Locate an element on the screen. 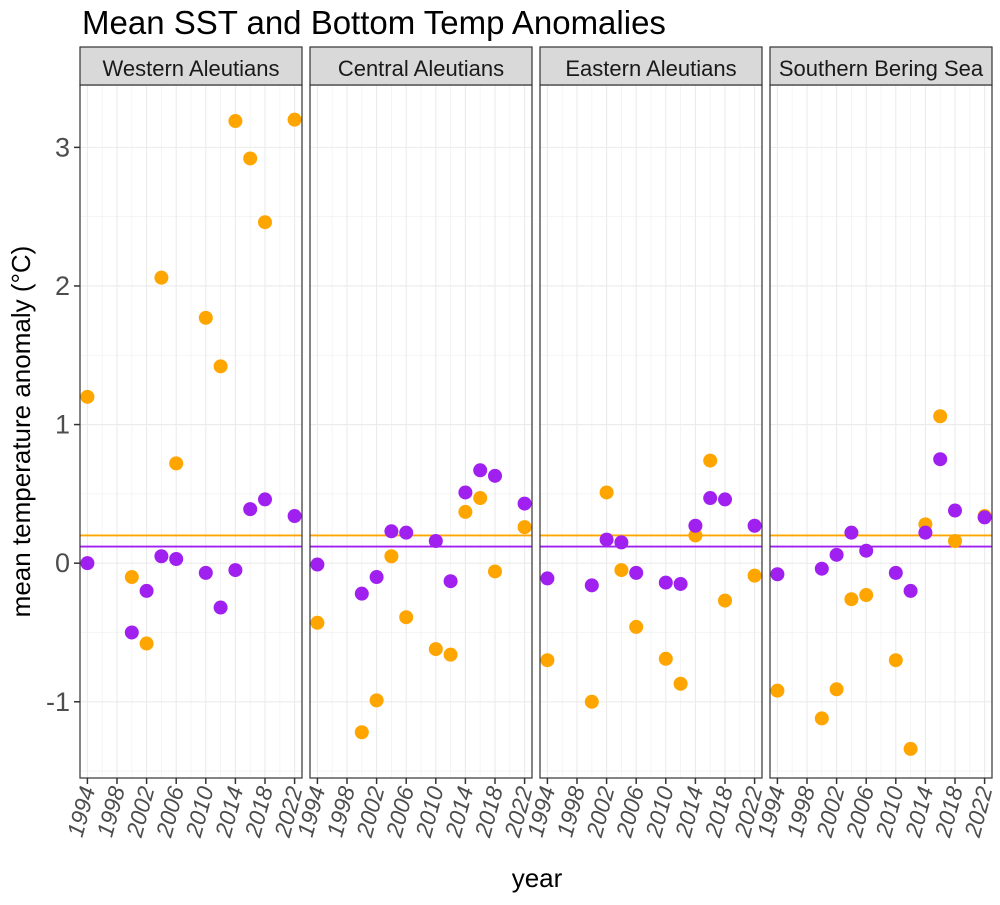  y-tick-label: -1 is located at coordinates (58, 702).